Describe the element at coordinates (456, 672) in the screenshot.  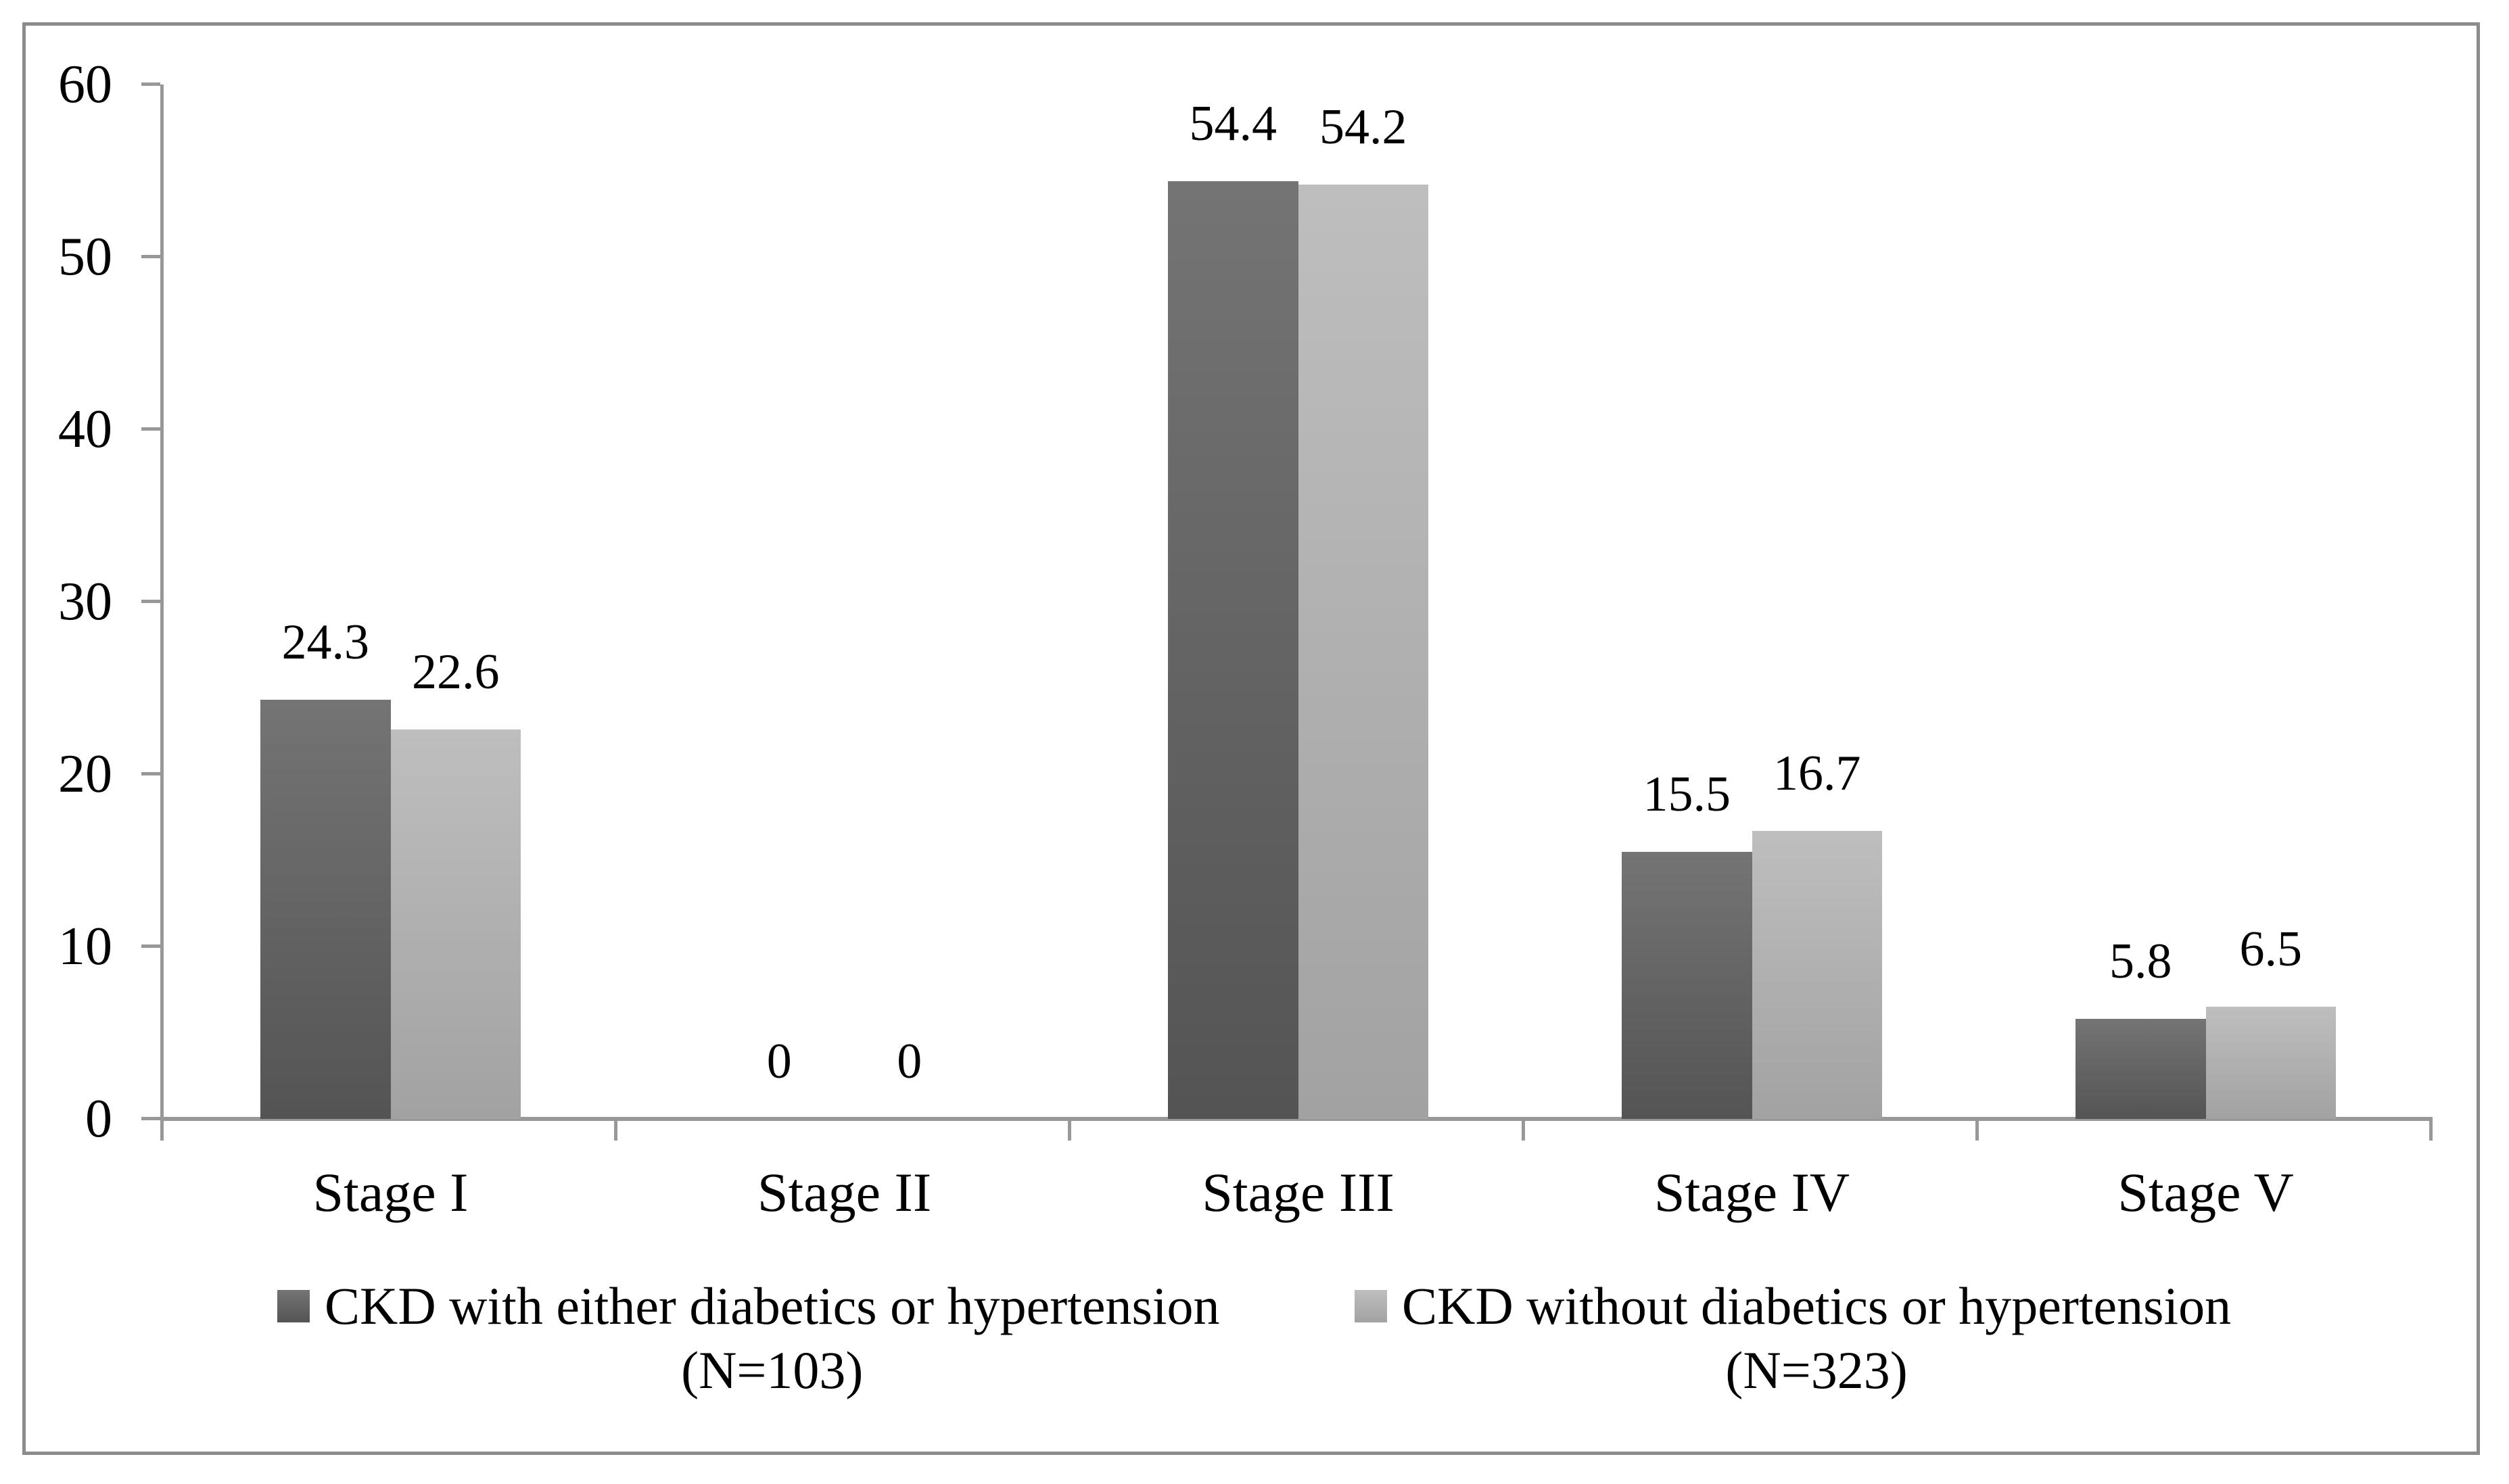
I see `bar-value-label: 22.6` at that location.